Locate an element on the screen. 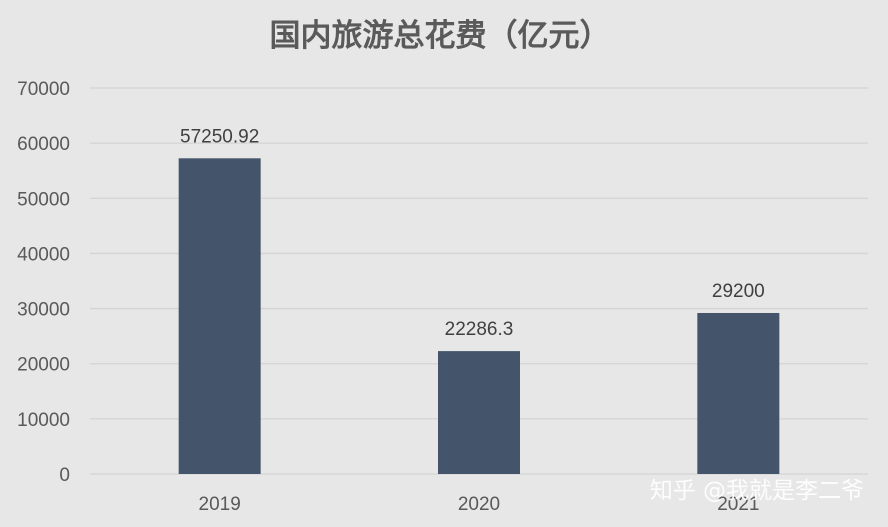  y-tick-label: 30000 is located at coordinates (43, 310).